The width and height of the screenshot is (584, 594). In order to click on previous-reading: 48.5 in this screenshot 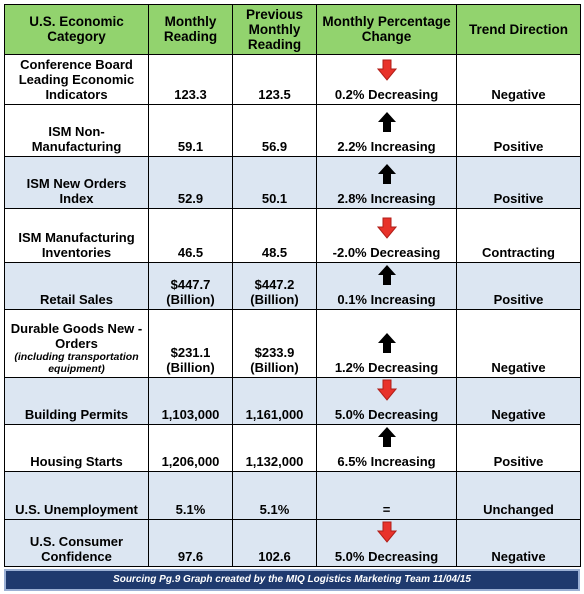, I will do `click(274, 235)`.